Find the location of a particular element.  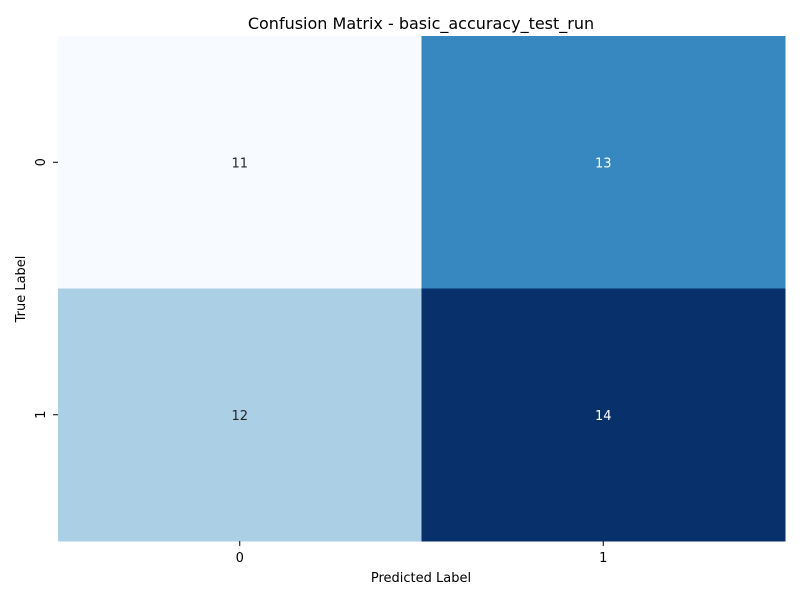

x-tick-label-1: 1 is located at coordinates (603, 558).